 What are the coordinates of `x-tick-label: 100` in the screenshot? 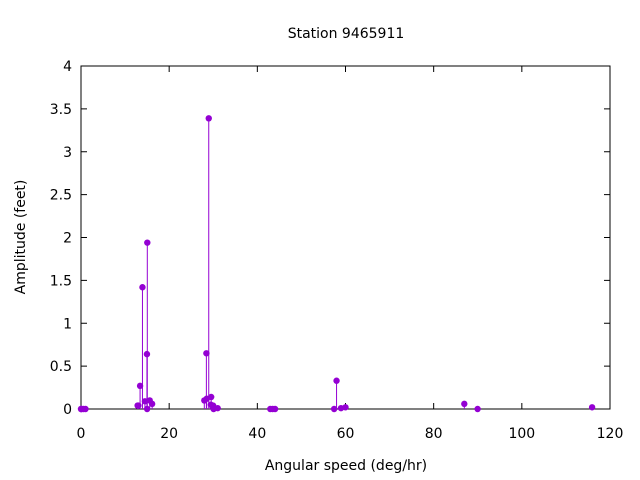 It's located at (521, 434).